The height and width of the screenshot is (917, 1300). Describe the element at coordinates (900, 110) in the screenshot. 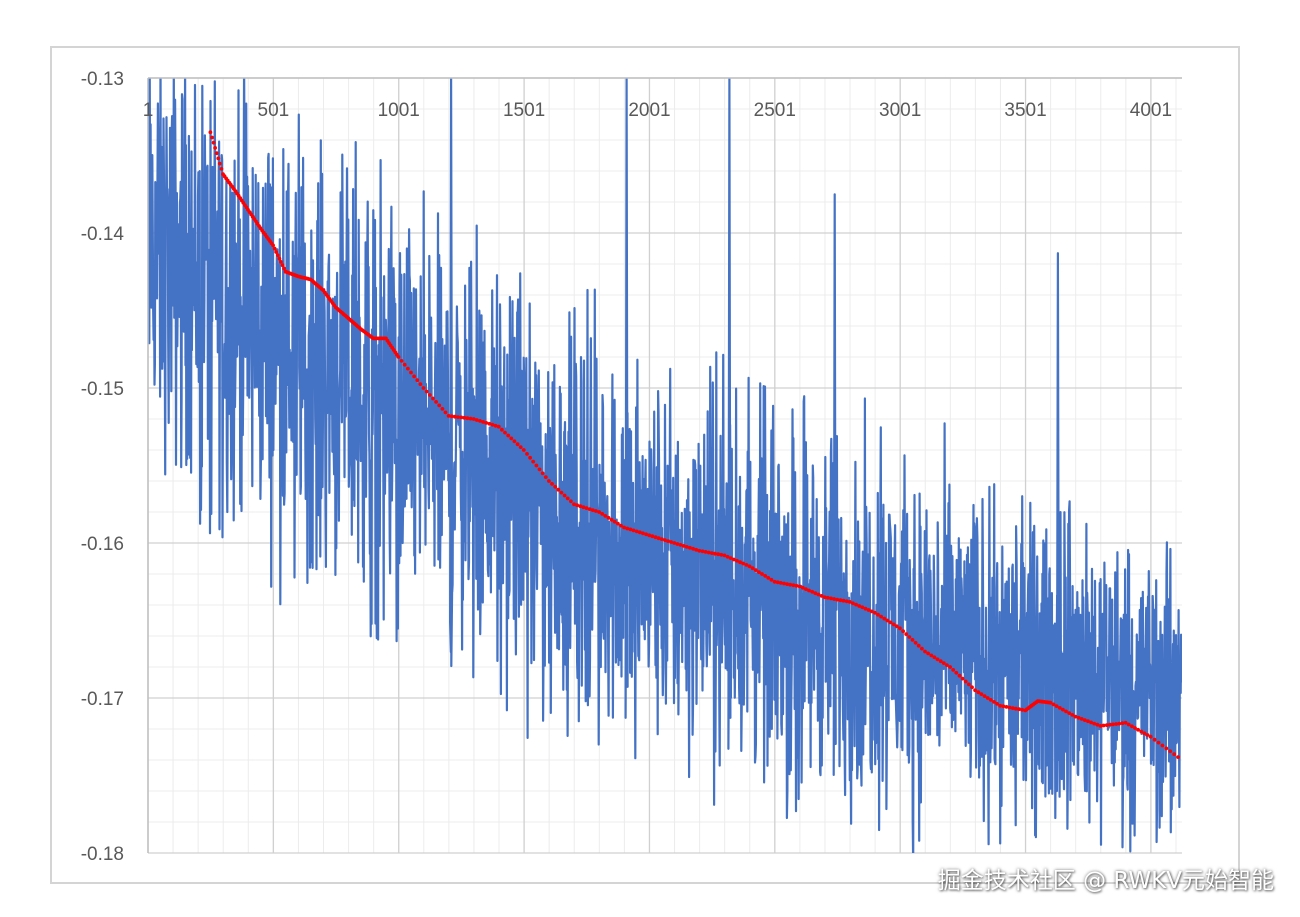

I see `x-tick-label: 3001` at that location.